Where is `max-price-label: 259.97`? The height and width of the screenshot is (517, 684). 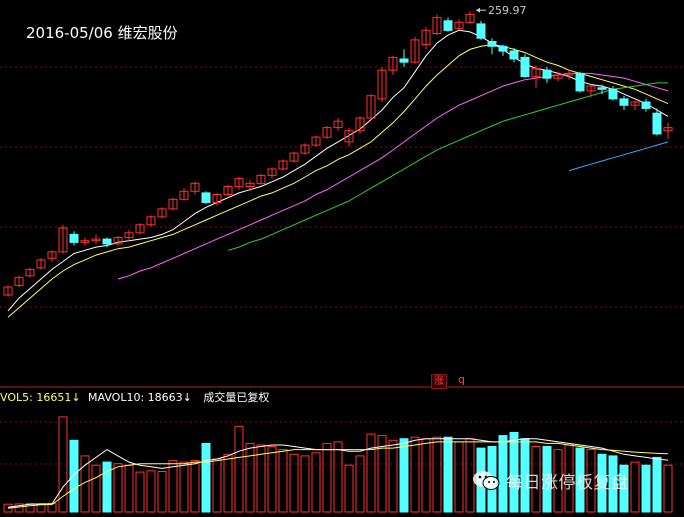 max-price-label: 259.97 is located at coordinates (507, 10).